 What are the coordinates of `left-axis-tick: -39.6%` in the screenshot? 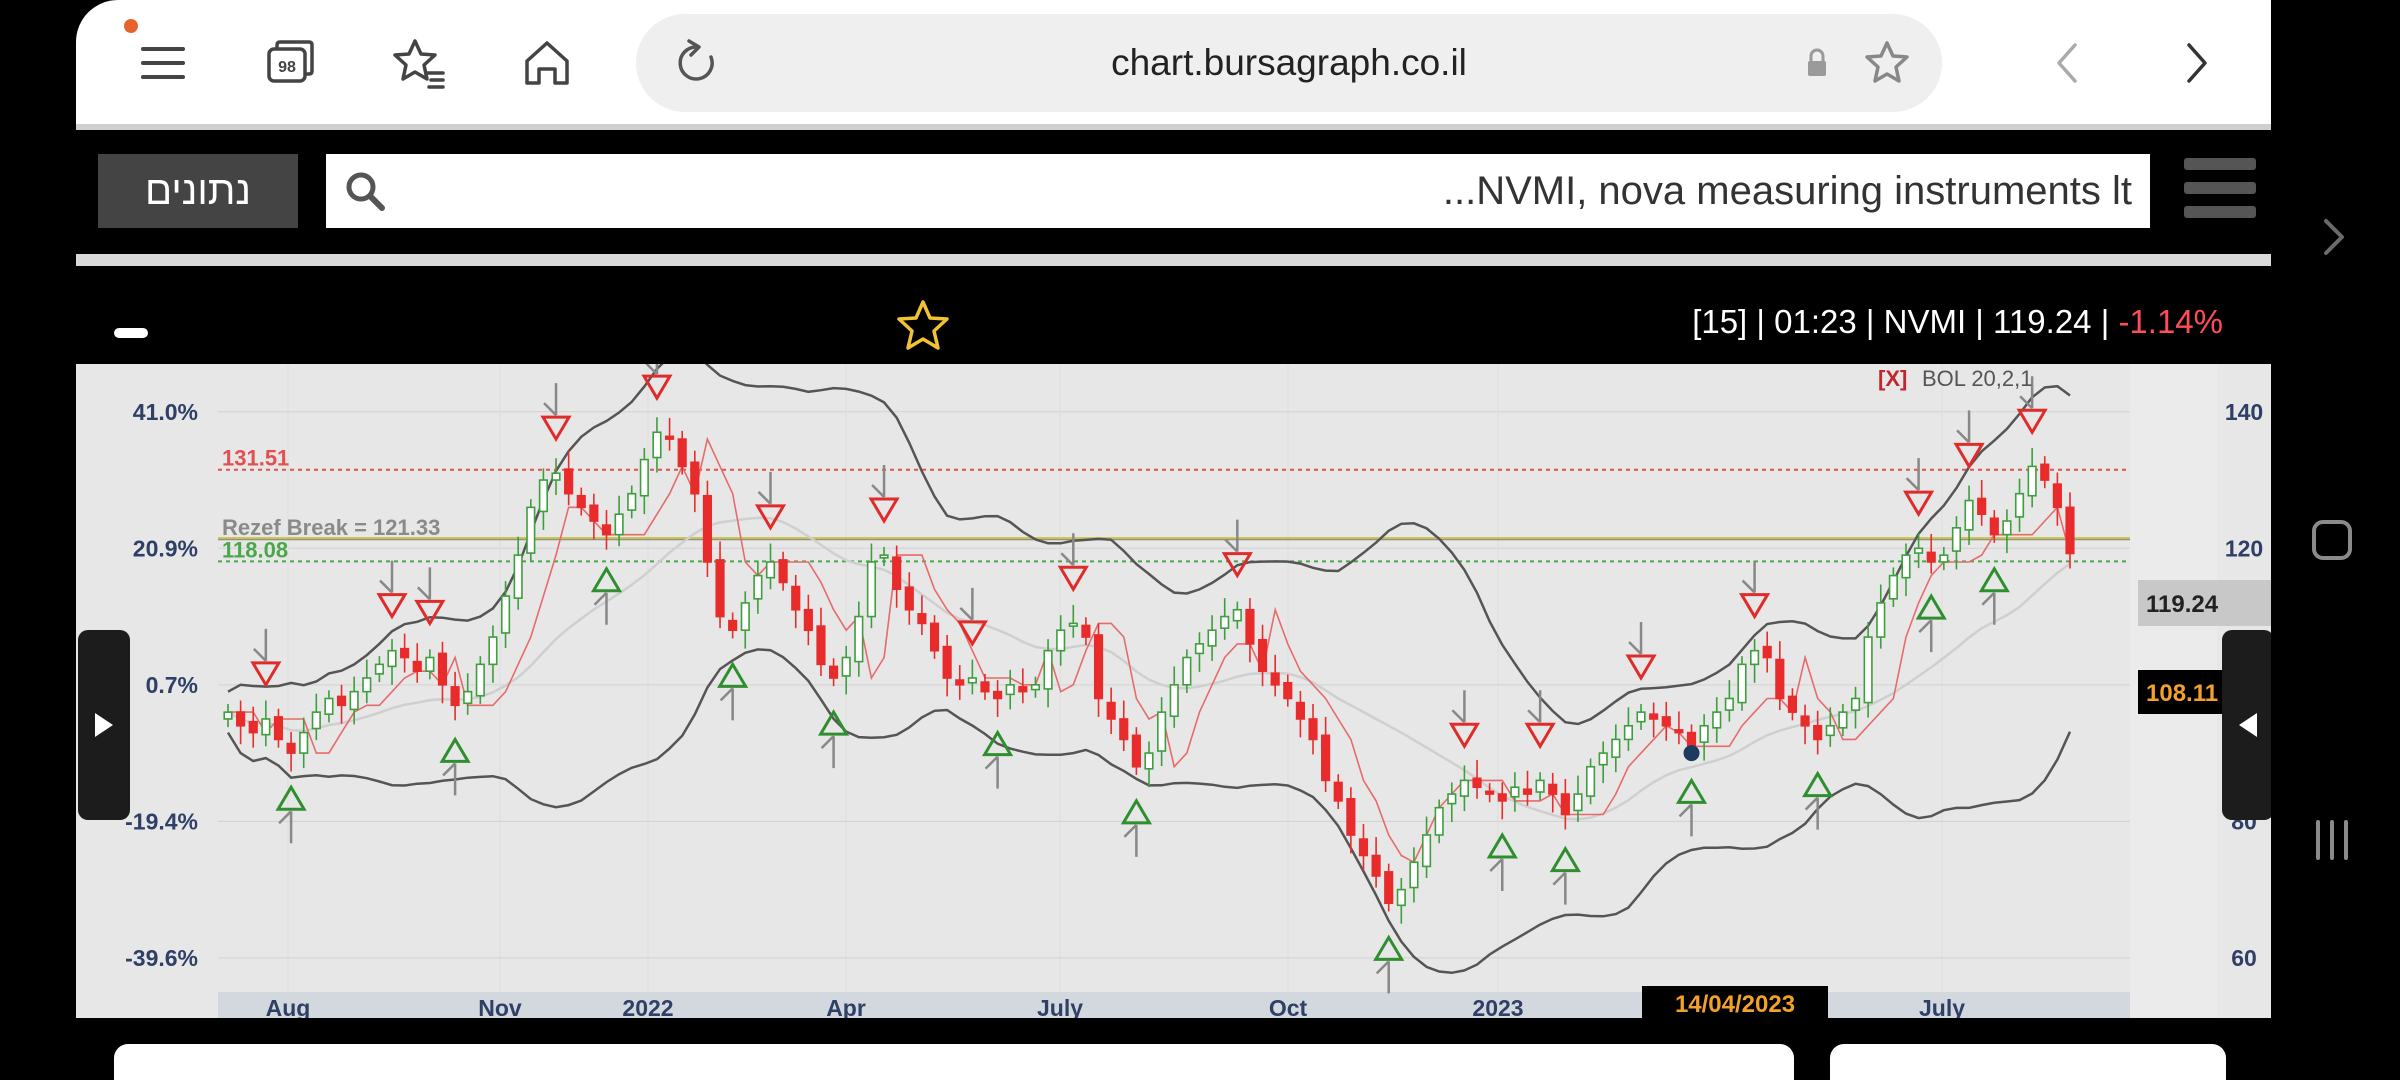 It's located at (161, 958).